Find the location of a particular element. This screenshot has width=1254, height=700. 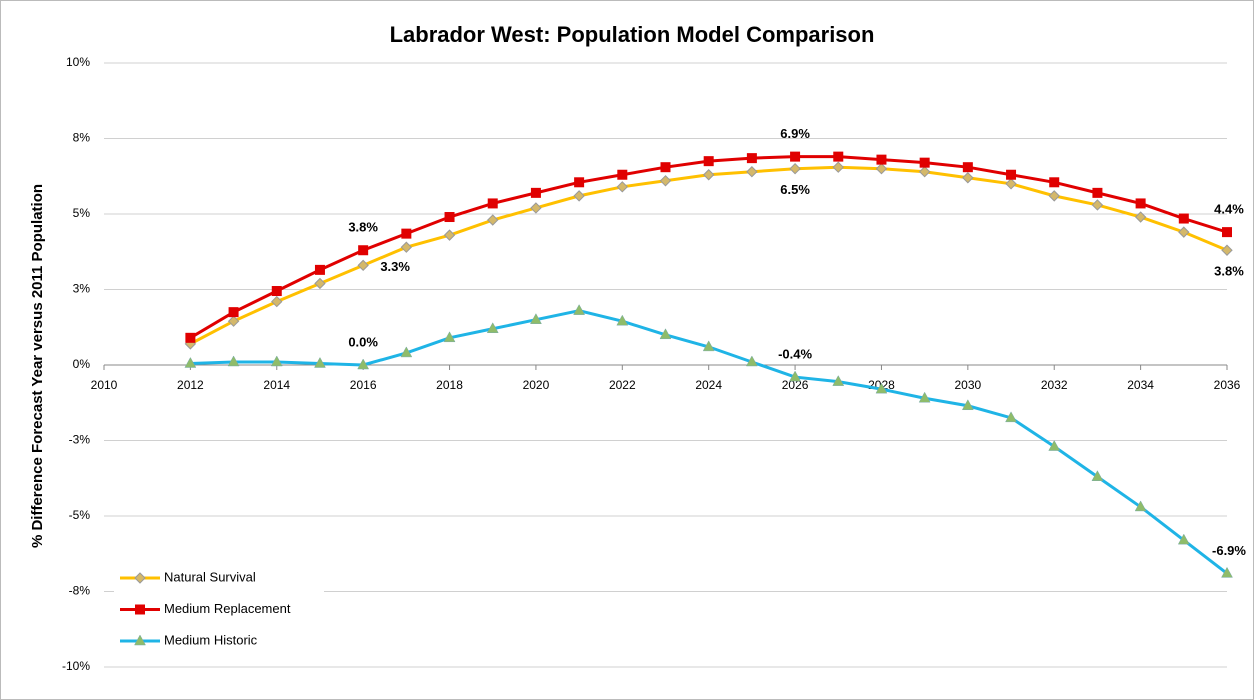

legend-label: Natural Survival is located at coordinates (210, 576).